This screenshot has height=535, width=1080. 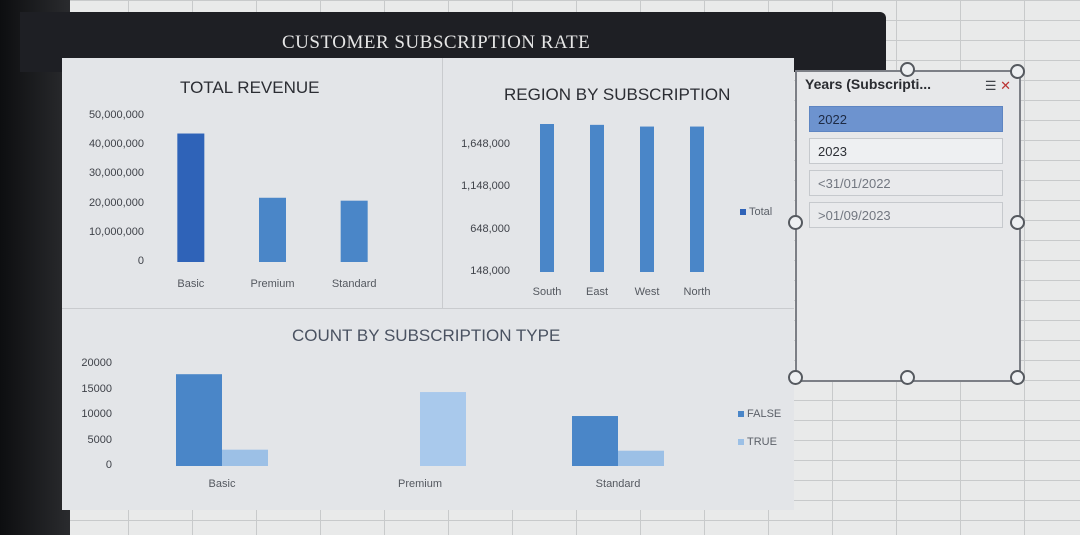 What do you see at coordinates (990, 85) in the screenshot?
I see `multi-select-icon: ☰` at bounding box center [990, 85].